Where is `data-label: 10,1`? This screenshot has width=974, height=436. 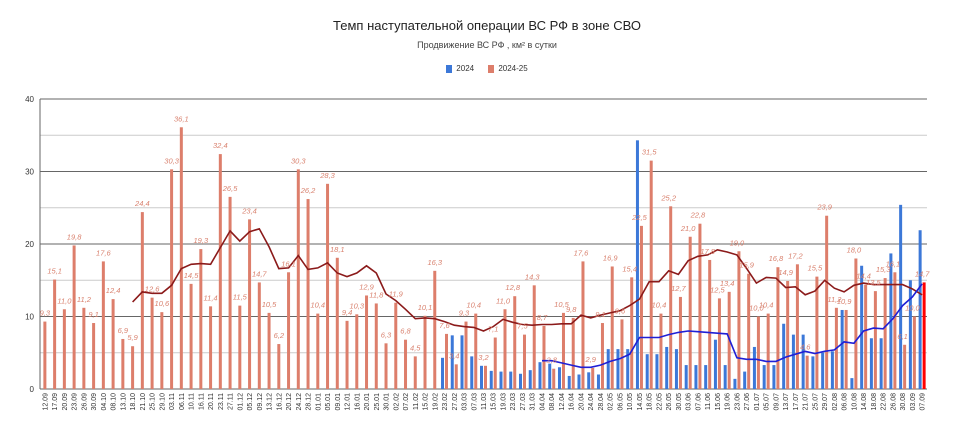
data-label: 10,1 is located at coordinates (425, 307).